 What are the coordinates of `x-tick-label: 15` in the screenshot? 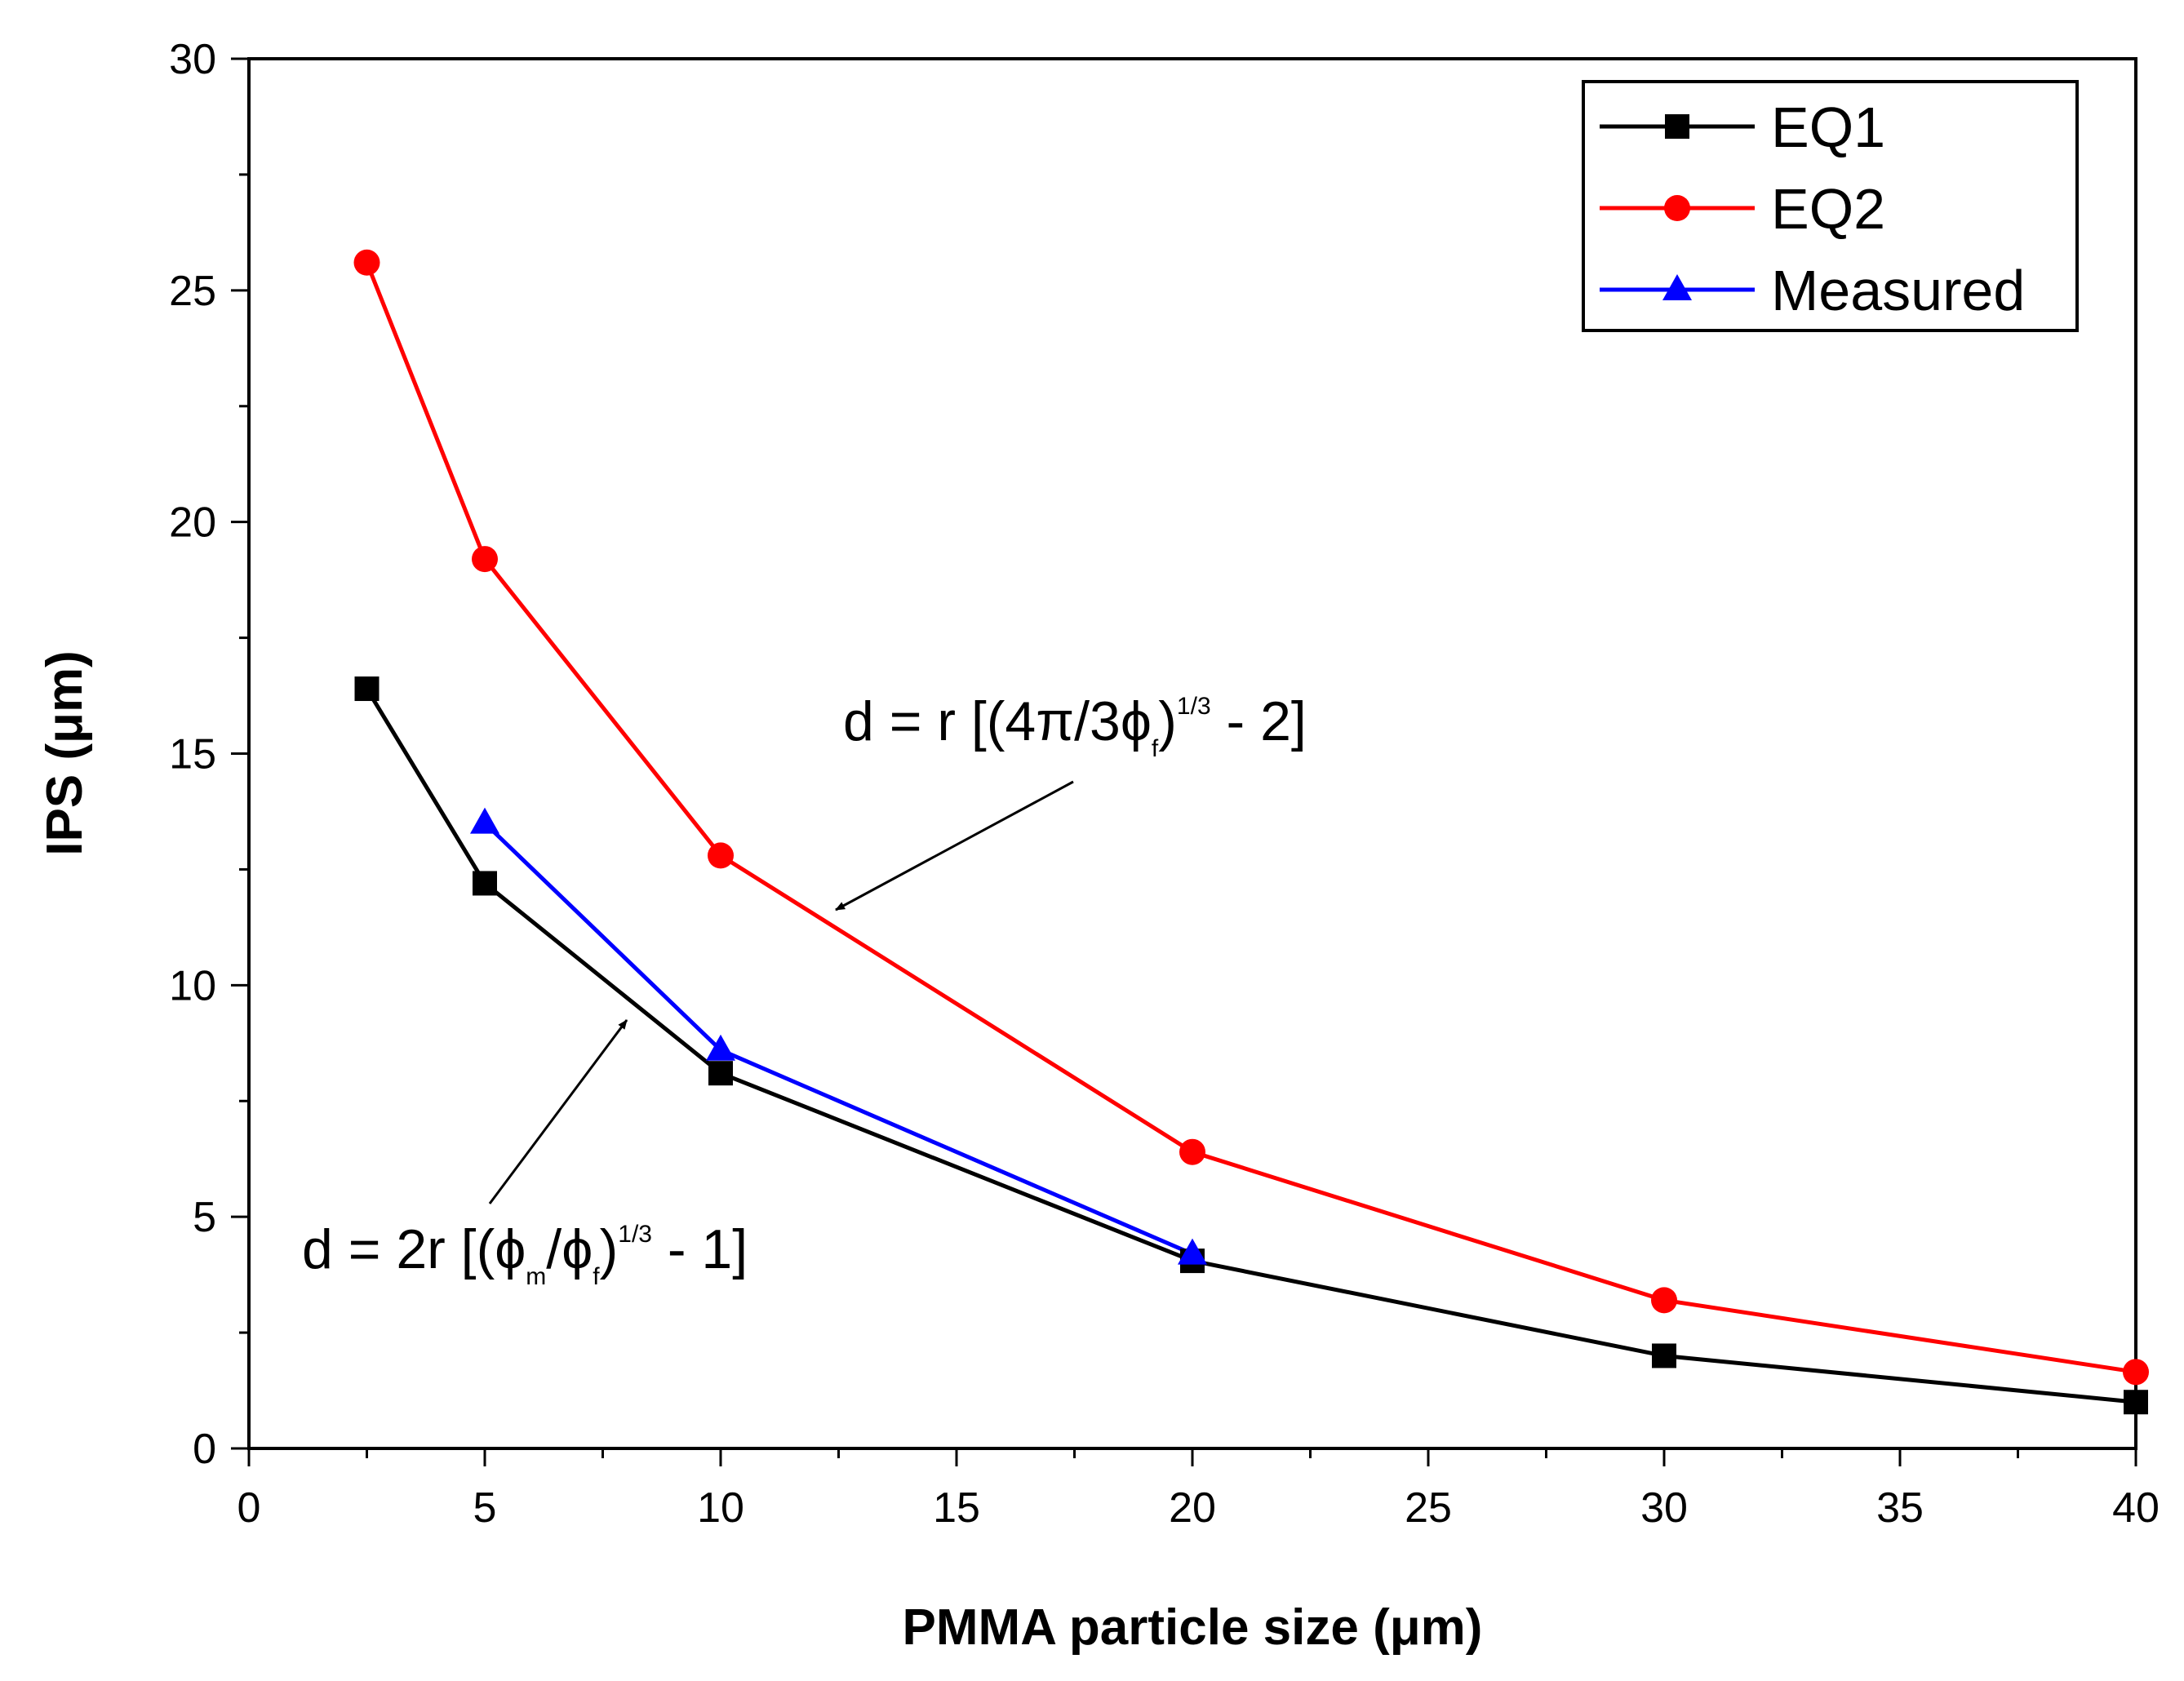 It's located at (957, 1508).